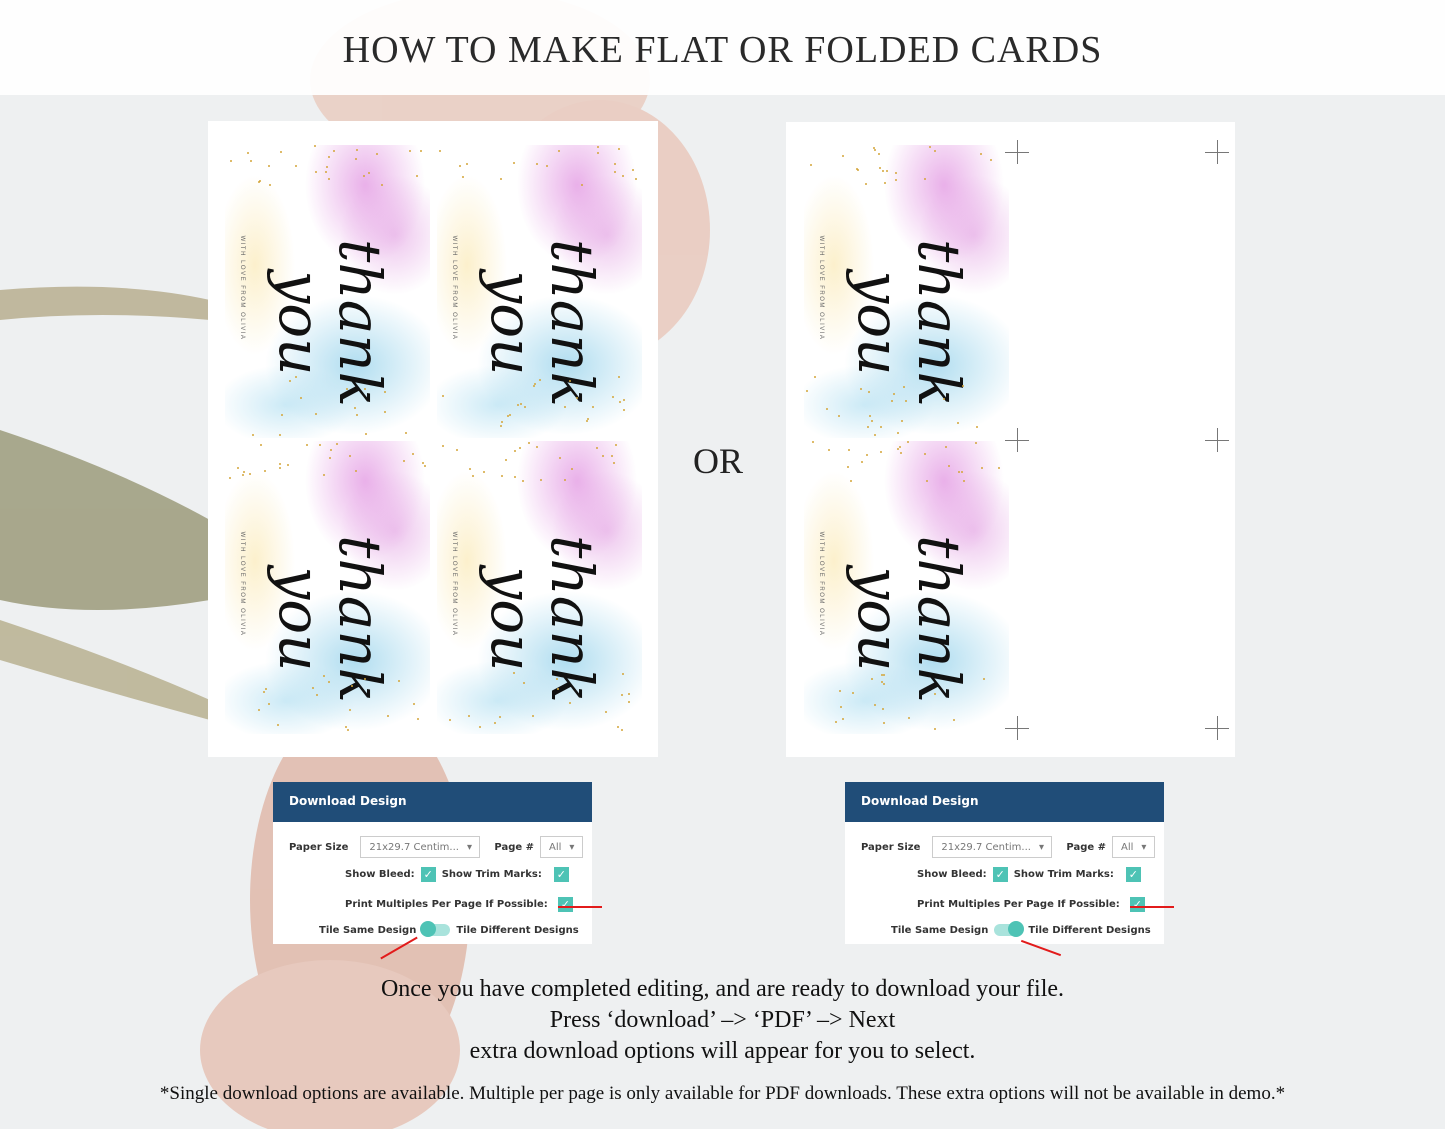 This screenshot has height=1129, width=1445. I want to click on or-label: OR, so click(718, 461).